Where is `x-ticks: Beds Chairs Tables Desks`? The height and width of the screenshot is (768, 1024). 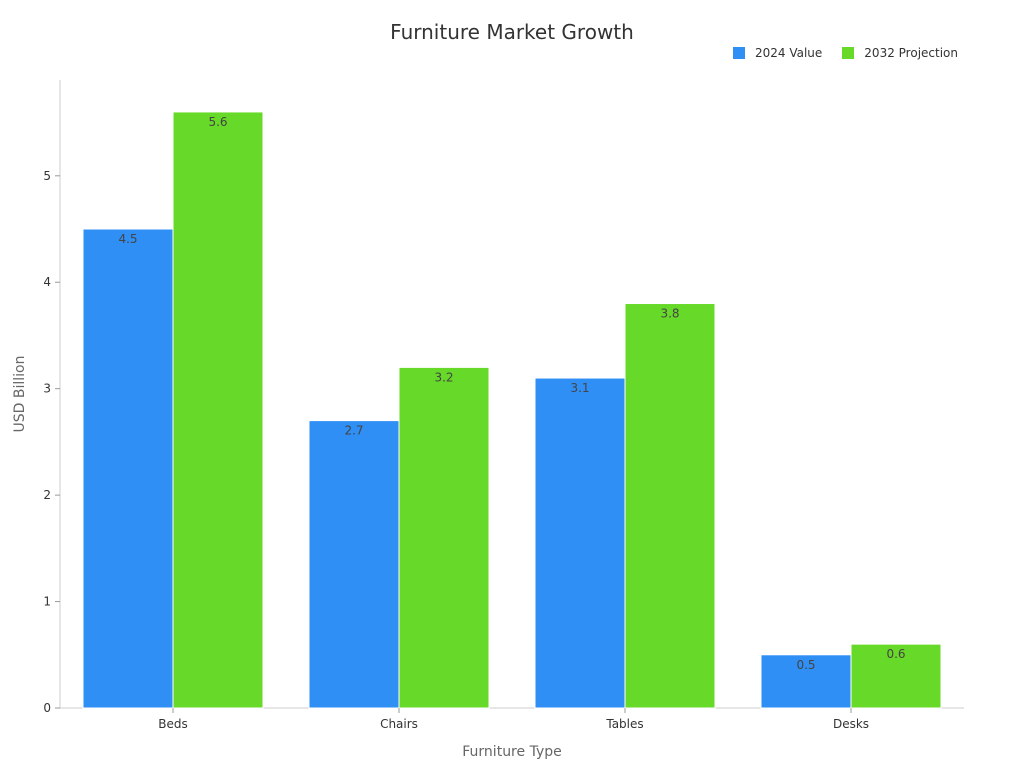 x-ticks: Beds Chairs Tables Desks is located at coordinates (513, 719).